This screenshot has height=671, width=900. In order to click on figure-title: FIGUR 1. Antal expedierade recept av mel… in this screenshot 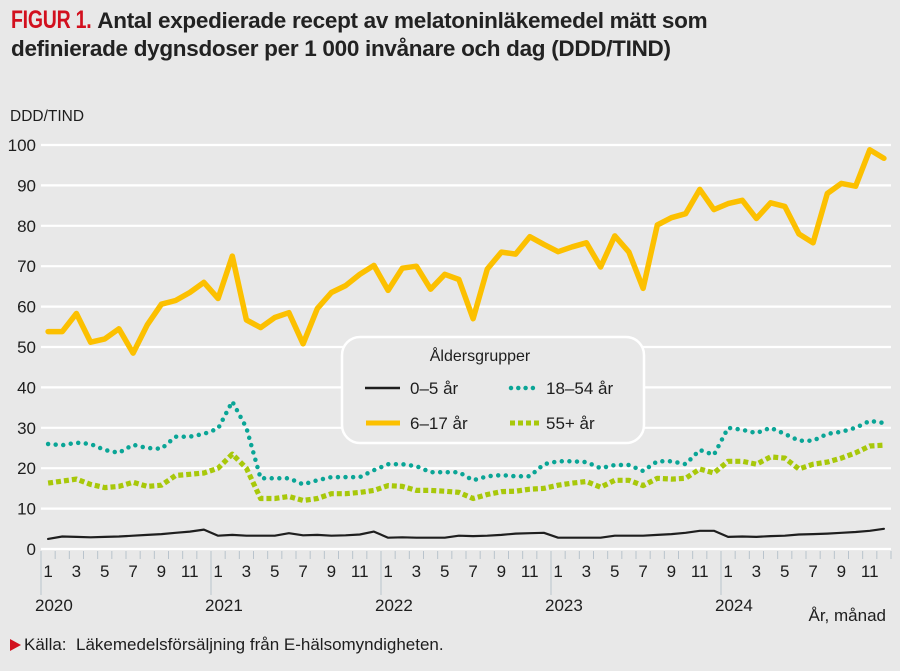, I will do `click(451, 34)`.